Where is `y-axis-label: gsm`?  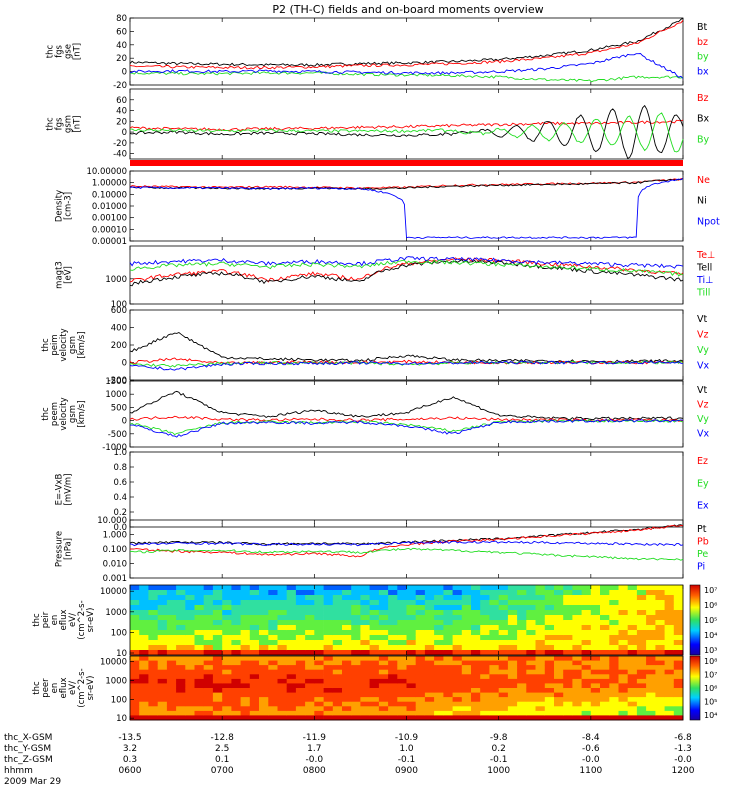
y-axis-label: gsm is located at coordinates (73, 414).